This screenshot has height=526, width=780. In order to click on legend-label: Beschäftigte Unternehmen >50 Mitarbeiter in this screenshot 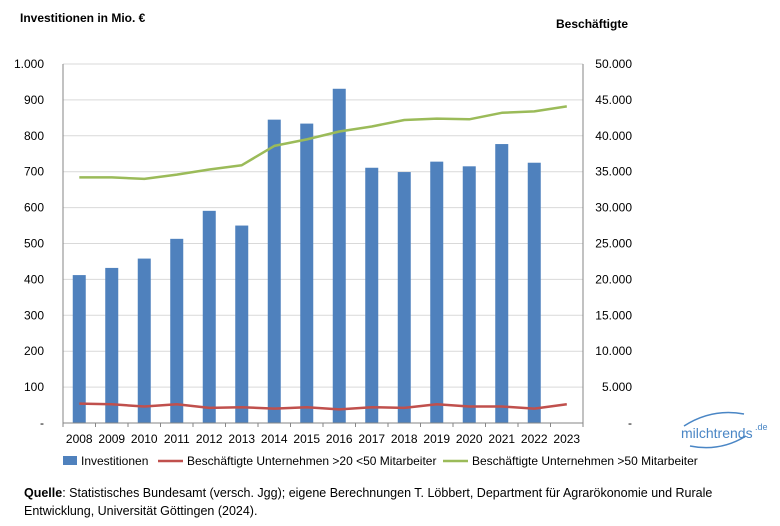, I will do `click(585, 461)`.